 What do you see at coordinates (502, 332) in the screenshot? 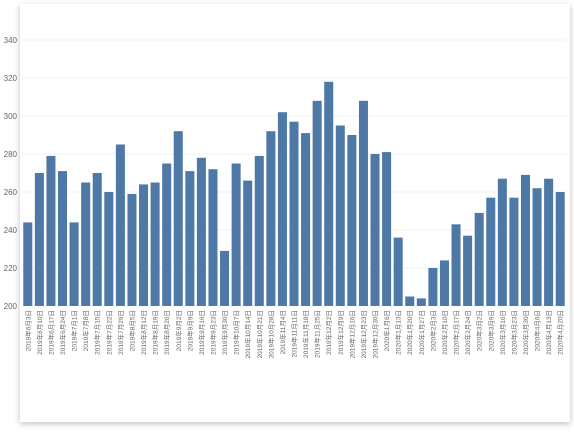
I see `x-tick-label: 2020年3月16日` at bounding box center [502, 332].